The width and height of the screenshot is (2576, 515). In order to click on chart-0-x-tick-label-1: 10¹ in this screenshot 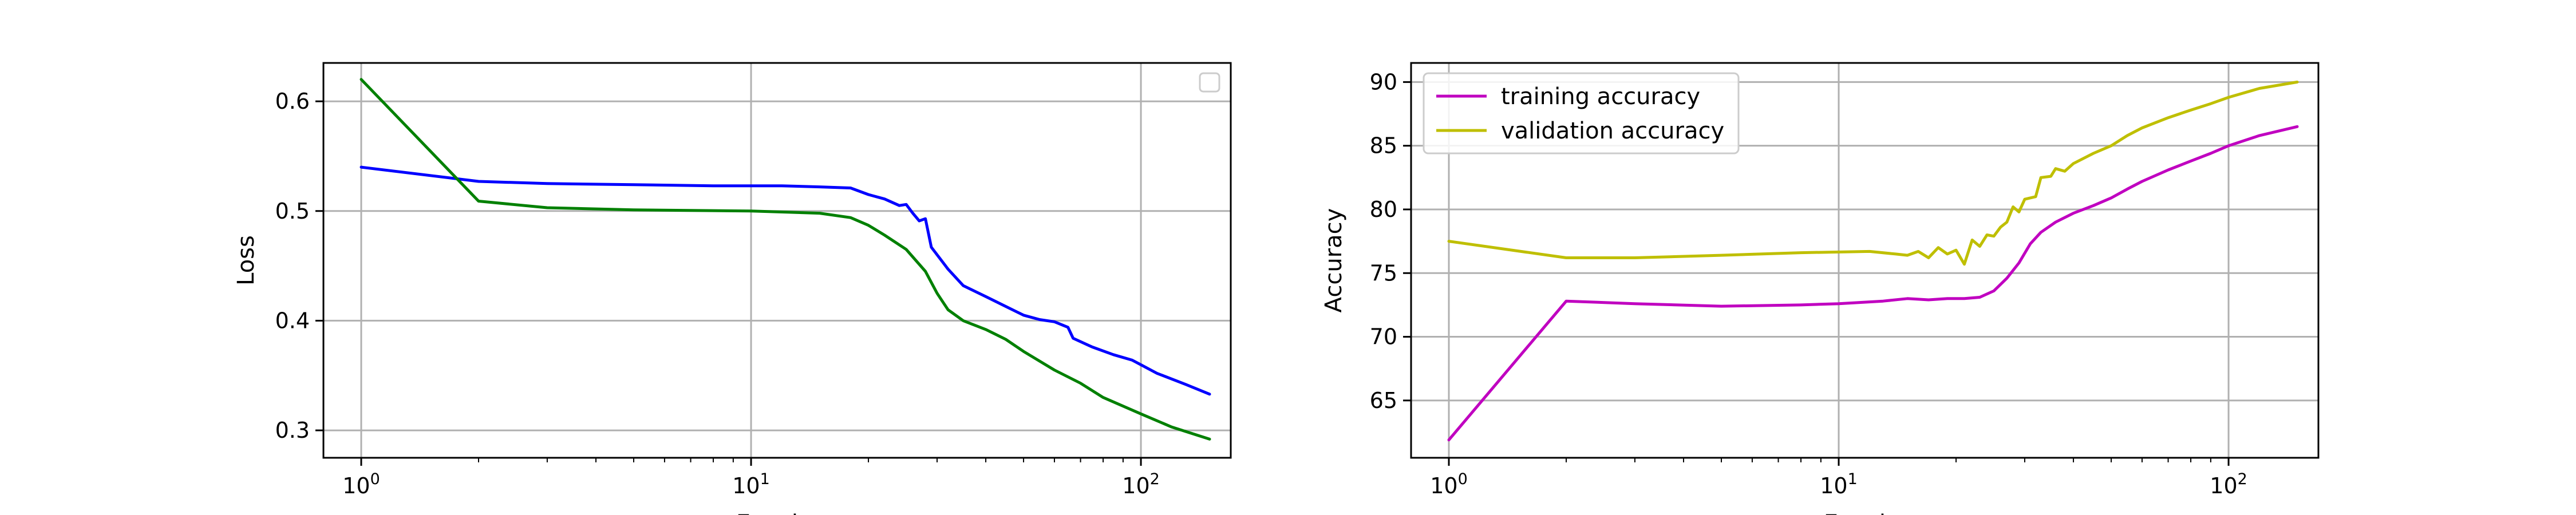, I will do `click(751, 484)`.